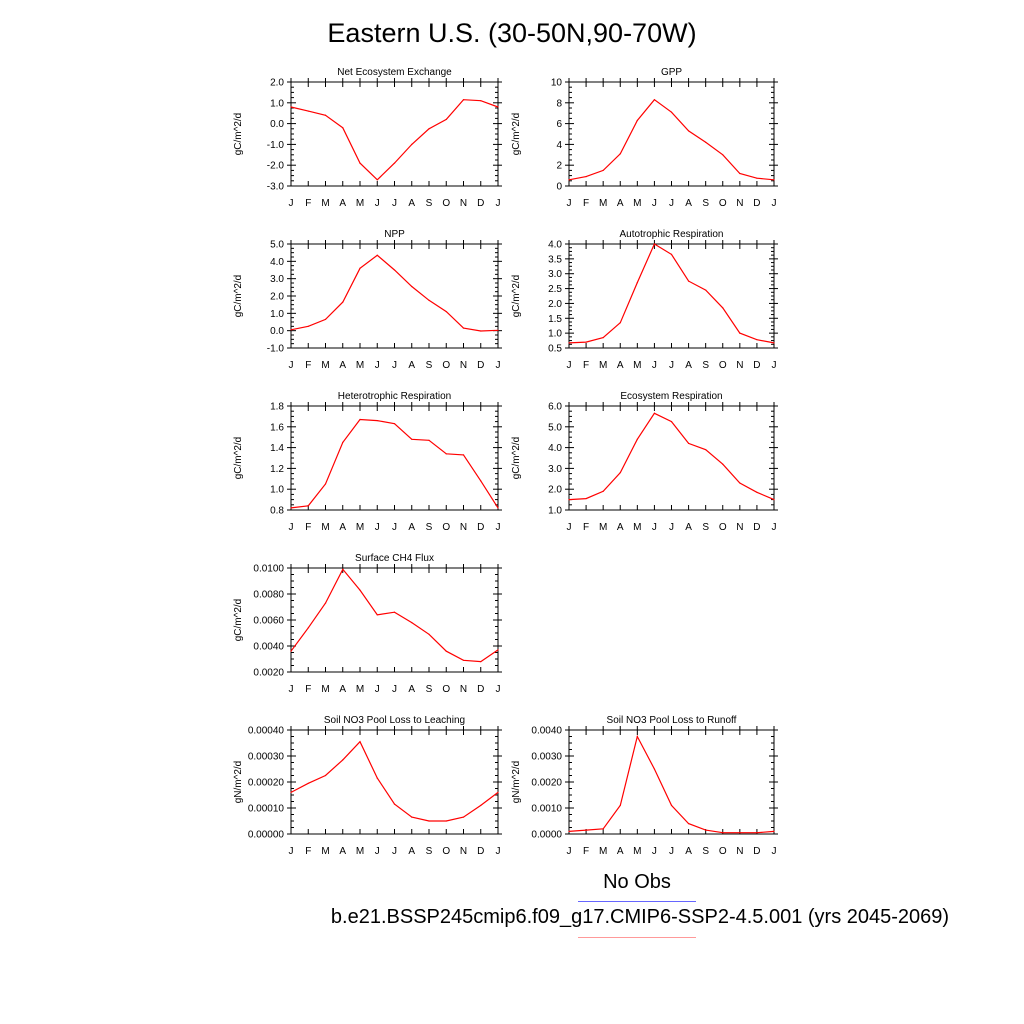 The height and width of the screenshot is (1024, 1024). I want to click on chart-title: GPP, so click(671, 72).